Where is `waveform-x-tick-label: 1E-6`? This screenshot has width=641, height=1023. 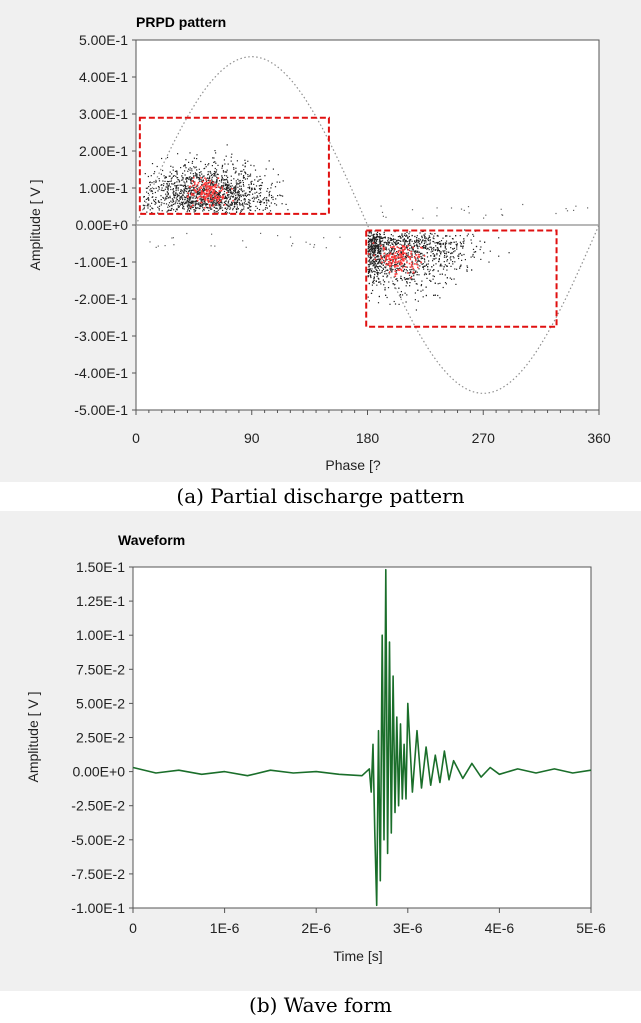
waveform-x-tick-label: 1E-6 is located at coordinates (225, 928).